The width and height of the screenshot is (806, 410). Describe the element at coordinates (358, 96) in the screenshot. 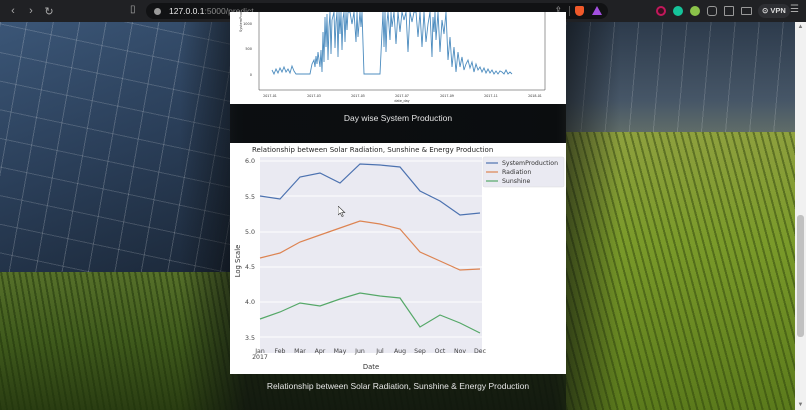

I see `svg-text: 2017-05` at that location.